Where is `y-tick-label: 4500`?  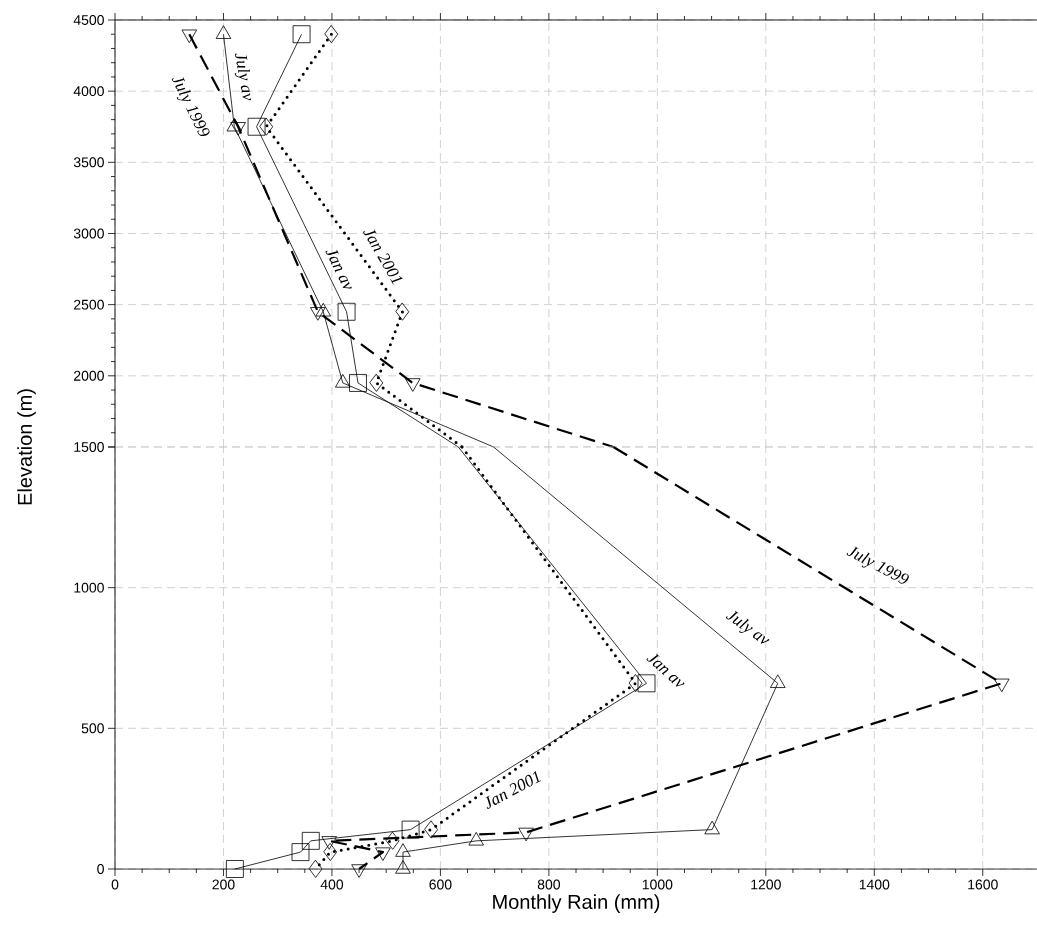 y-tick-label: 4500 is located at coordinates (88, 20).